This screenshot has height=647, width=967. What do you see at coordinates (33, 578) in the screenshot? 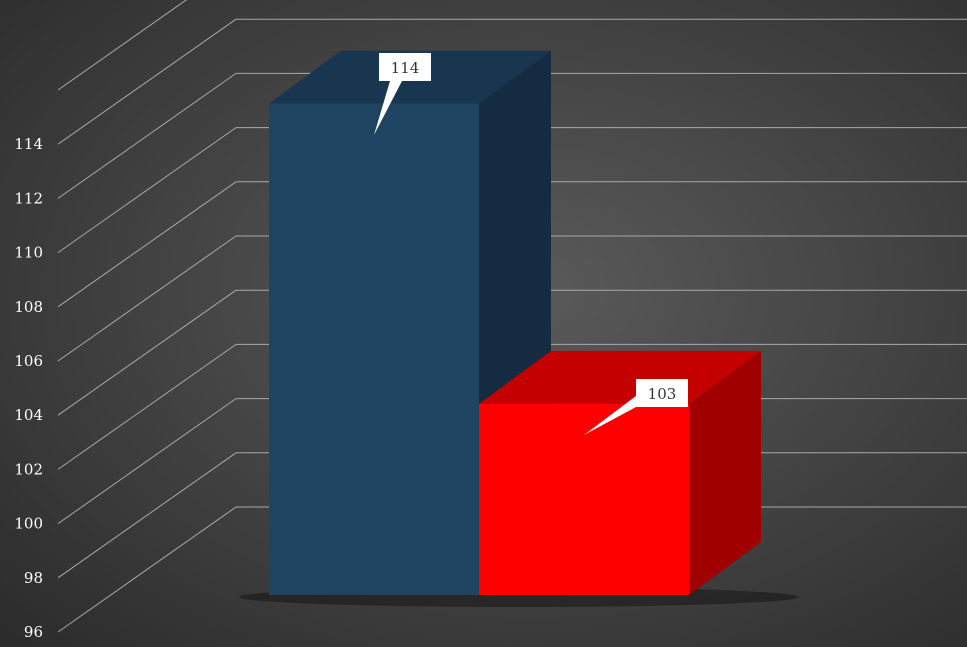
I see `y-tick-label: 98` at bounding box center [33, 578].